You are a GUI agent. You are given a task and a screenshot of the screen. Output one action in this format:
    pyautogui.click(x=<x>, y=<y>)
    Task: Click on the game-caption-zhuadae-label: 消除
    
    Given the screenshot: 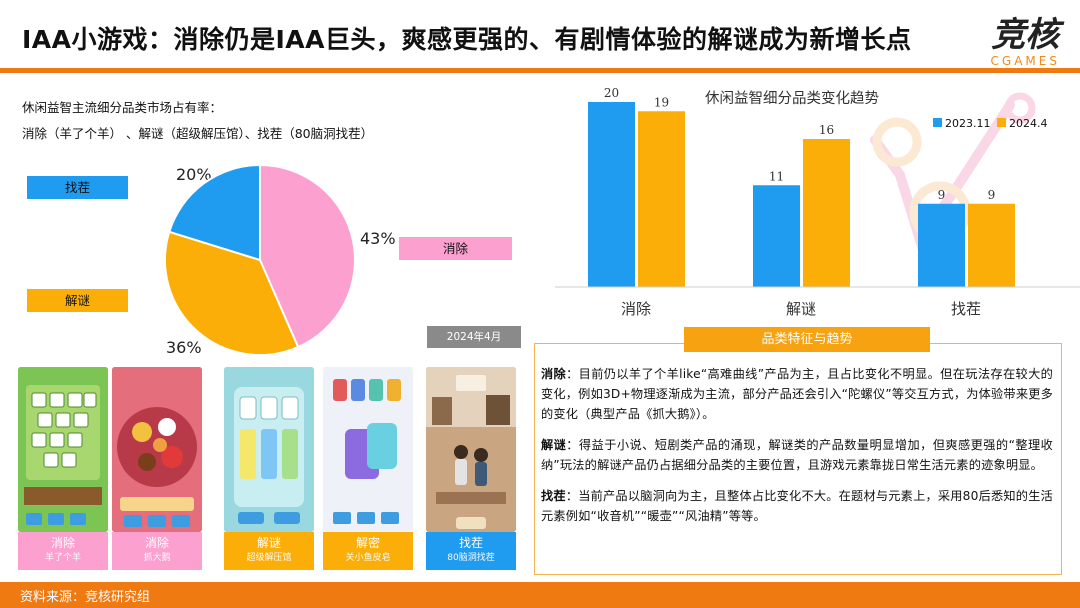 What is the action you would take?
    pyautogui.click(x=156, y=543)
    